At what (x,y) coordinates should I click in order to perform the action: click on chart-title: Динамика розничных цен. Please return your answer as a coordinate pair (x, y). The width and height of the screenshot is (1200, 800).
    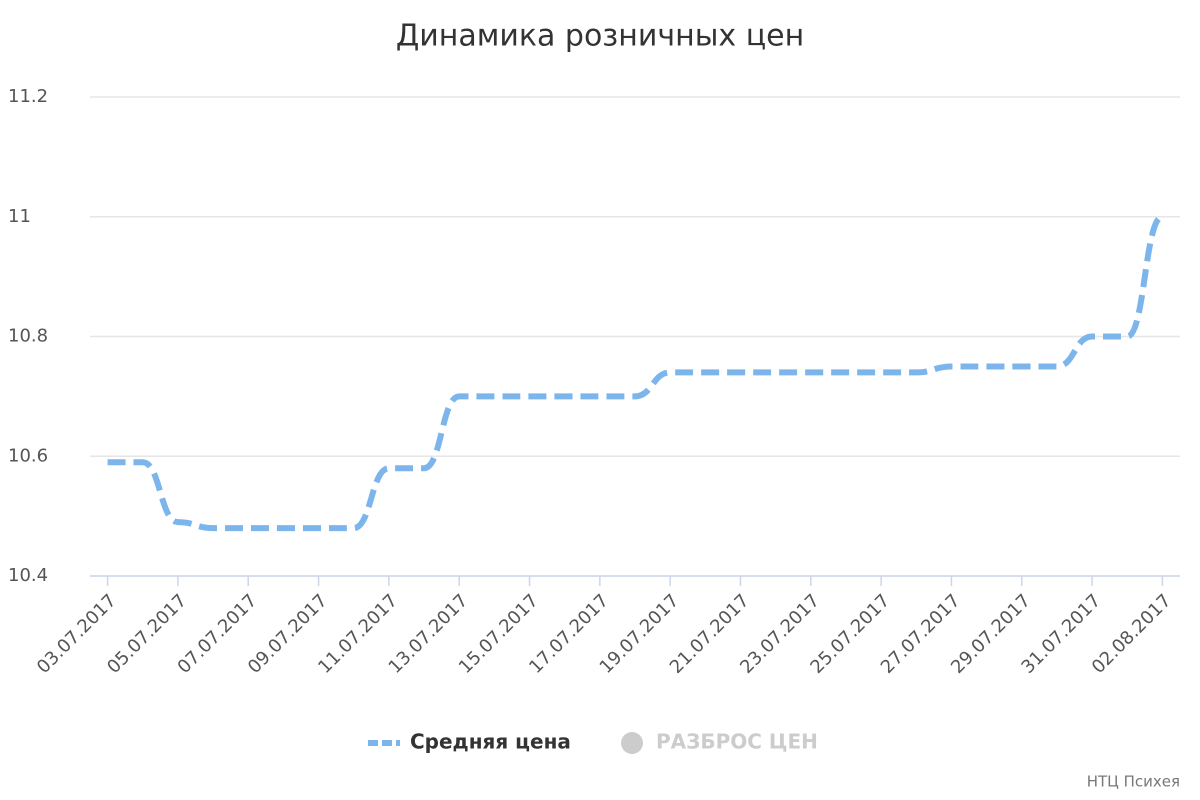
    Looking at the image, I should click on (600, 36).